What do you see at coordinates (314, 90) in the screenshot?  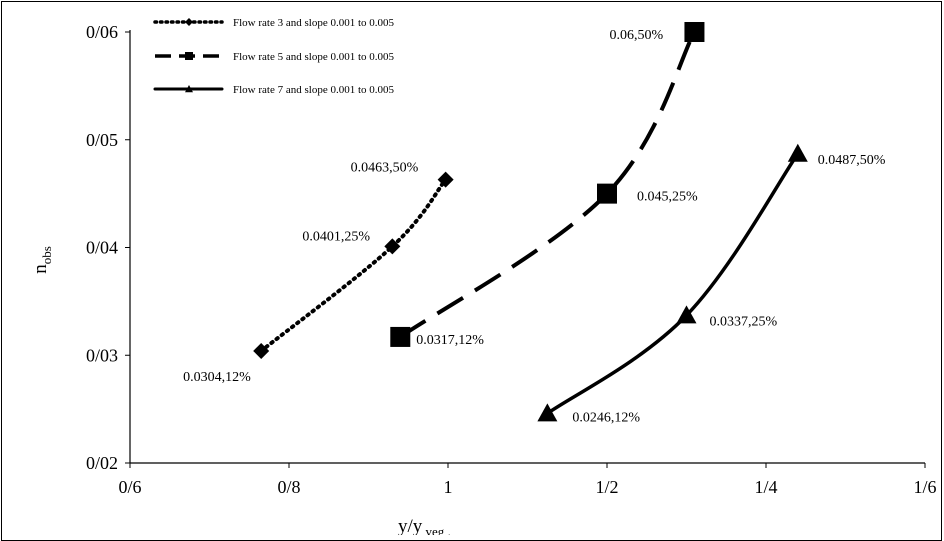 I see `legend-label: Flow rate 7 and slope 0.001 to 0.005` at bounding box center [314, 90].